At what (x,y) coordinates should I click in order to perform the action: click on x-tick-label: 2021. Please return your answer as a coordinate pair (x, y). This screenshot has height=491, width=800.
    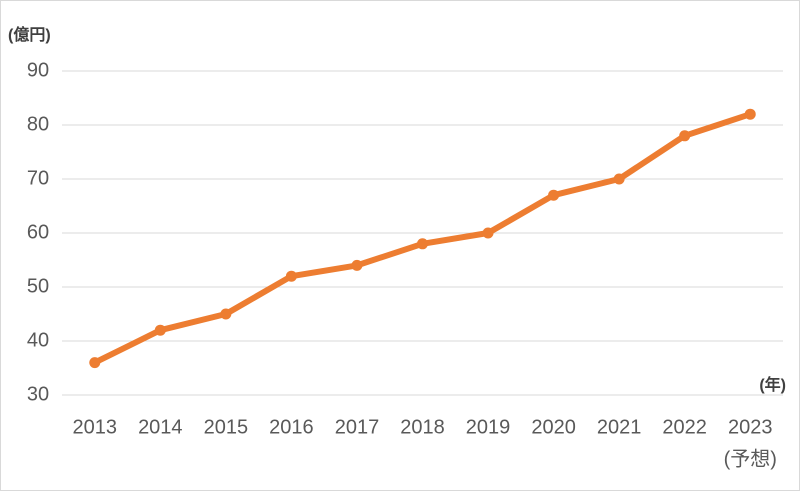
    Looking at the image, I should click on (619, 427).